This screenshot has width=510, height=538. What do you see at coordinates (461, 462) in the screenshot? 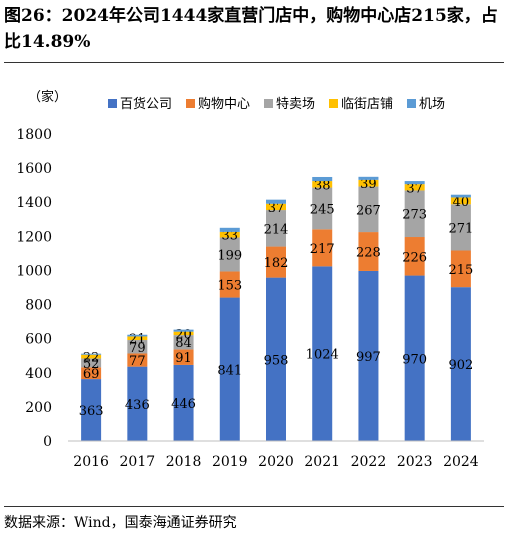
I see `x-tick-label: 2024` at bounding box center [461, 462].